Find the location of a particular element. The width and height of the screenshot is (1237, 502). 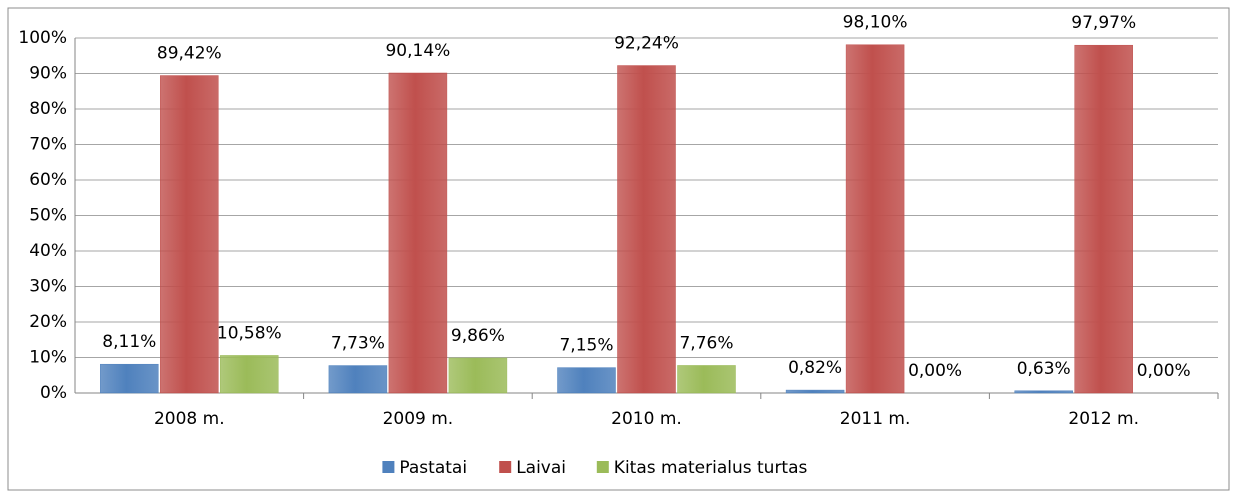

y-tick-label: 10% is located at coordinates (48, 358).